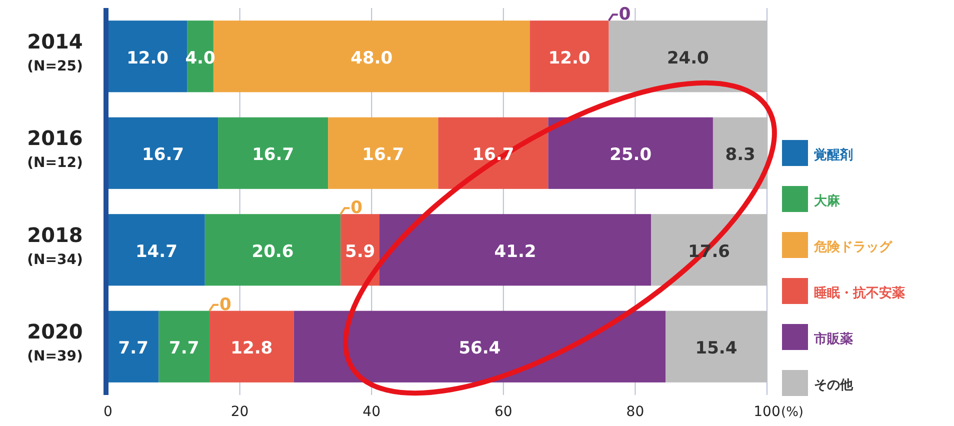 The image size is (954, 426). I want to click on data-label: 20.6, so click(273, 252).